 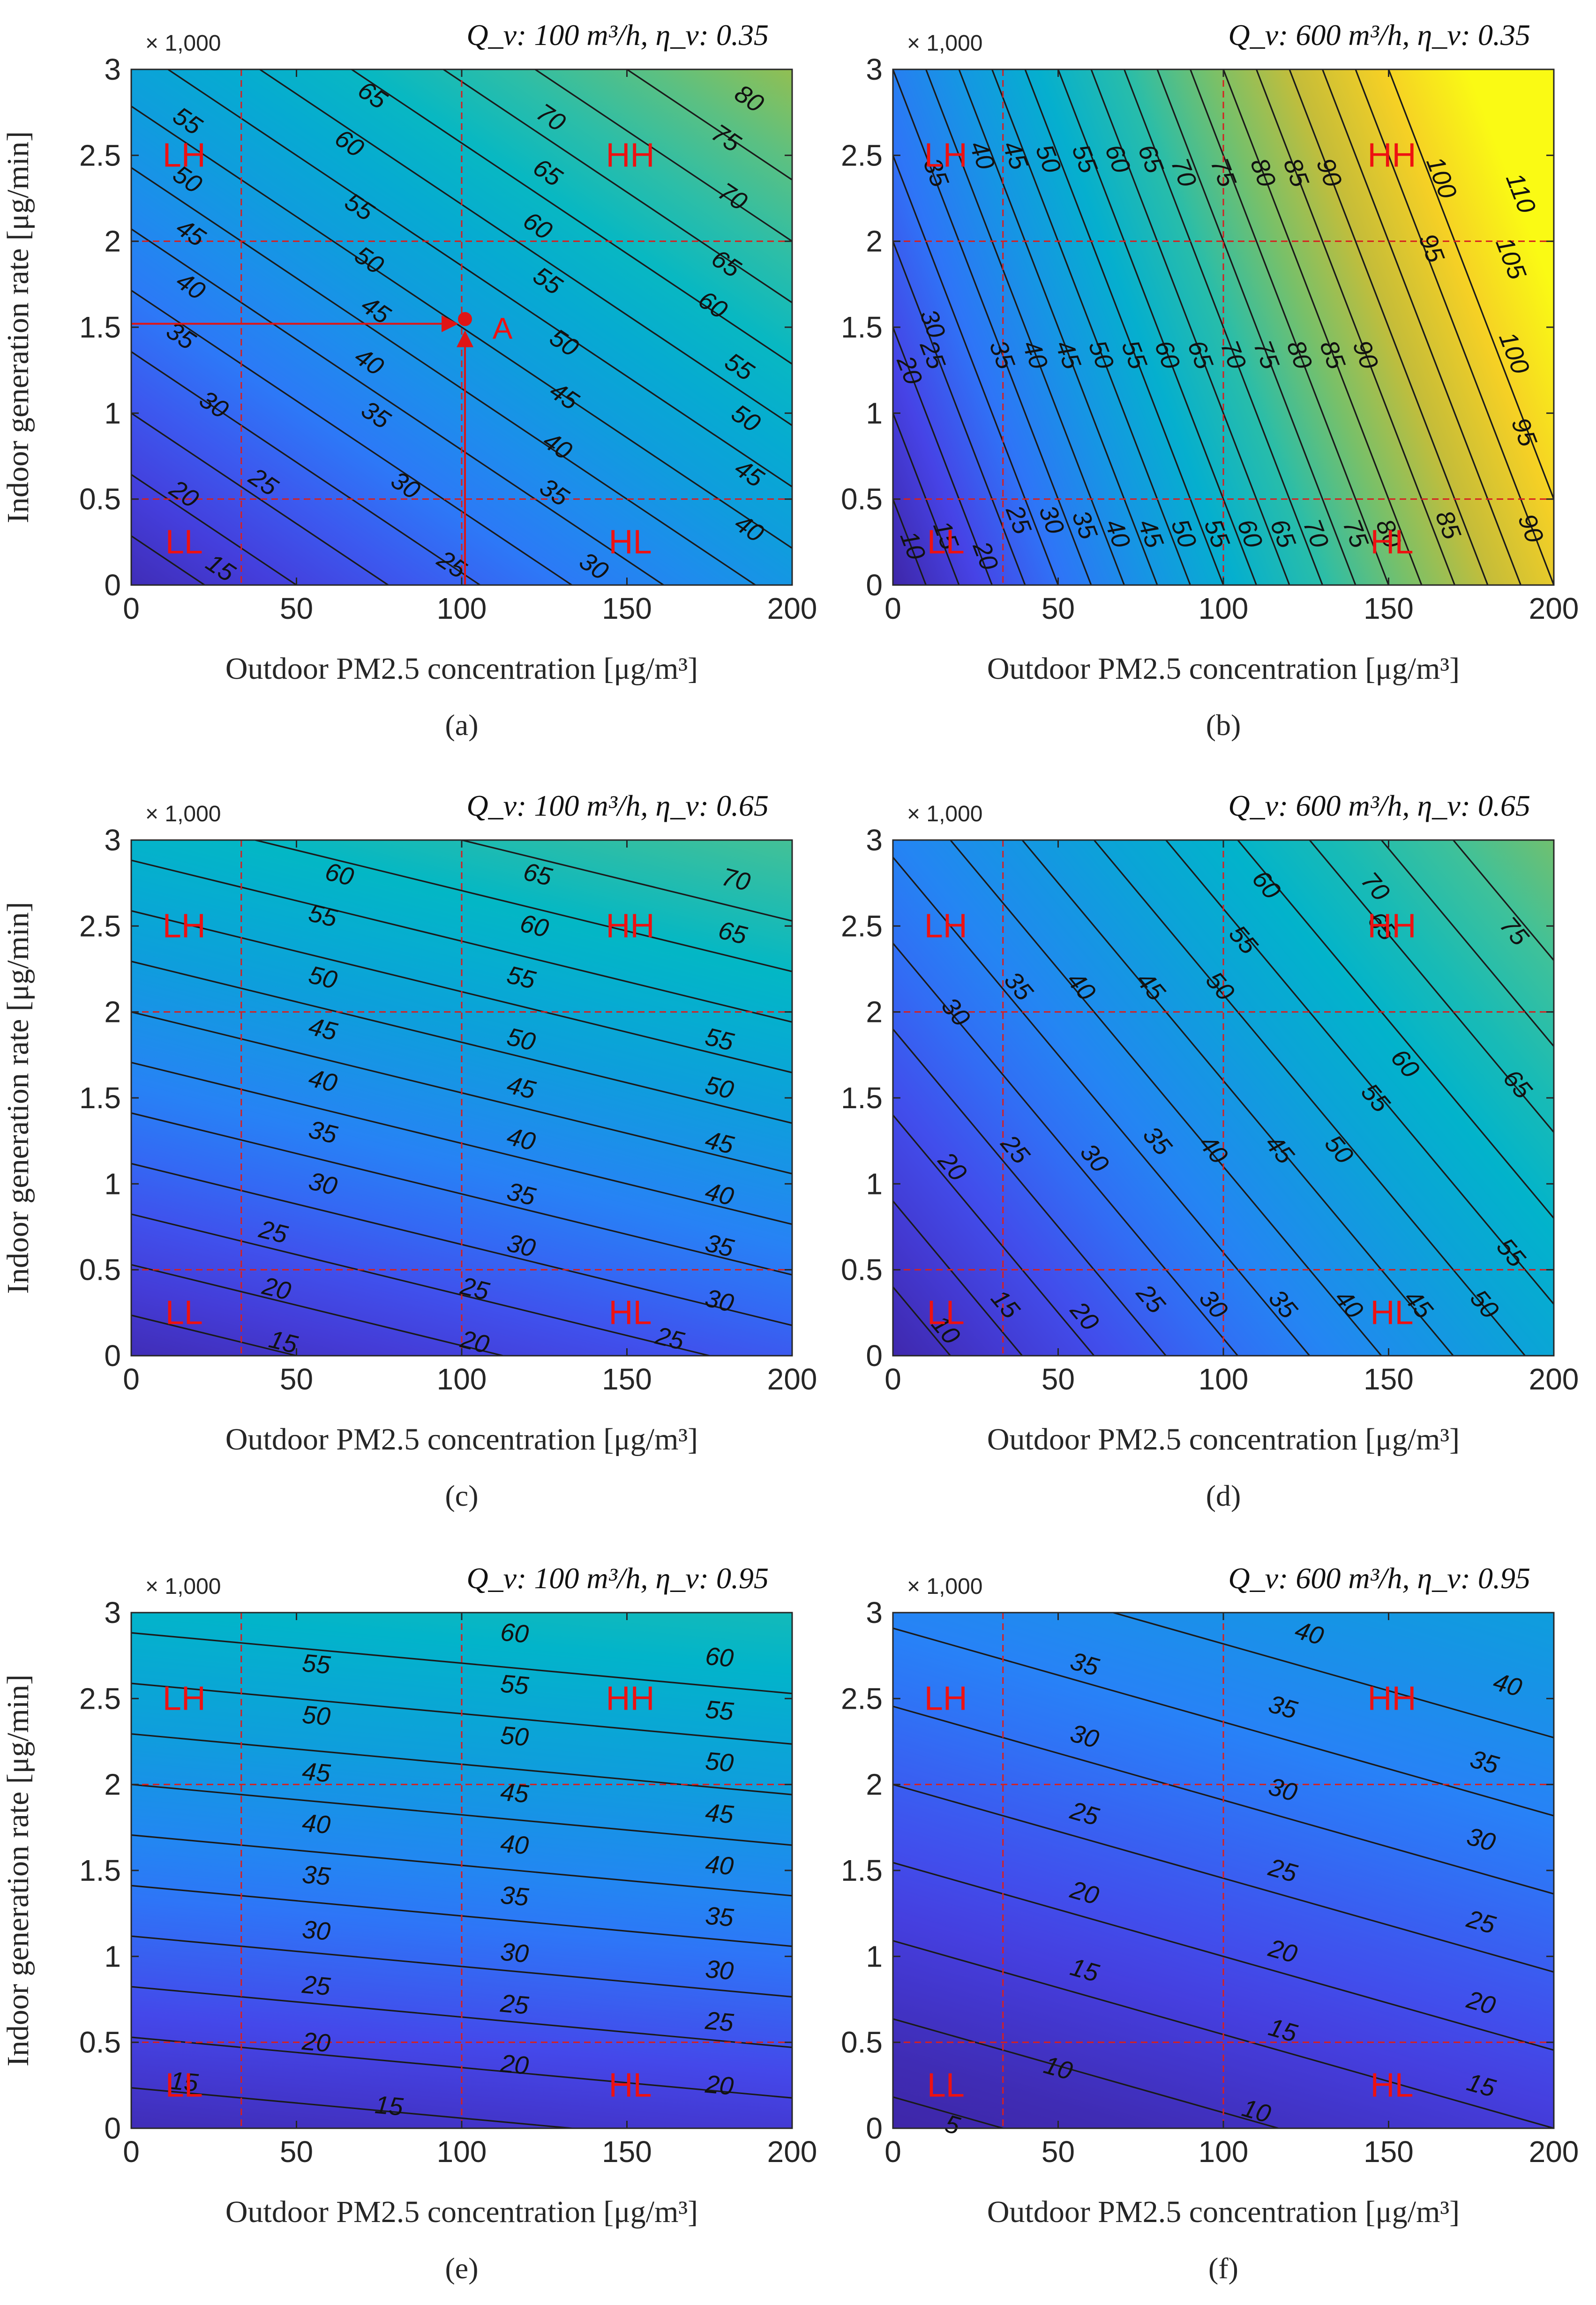 I want to click on x-tick-label: 100, so click(x=462, y=1379).